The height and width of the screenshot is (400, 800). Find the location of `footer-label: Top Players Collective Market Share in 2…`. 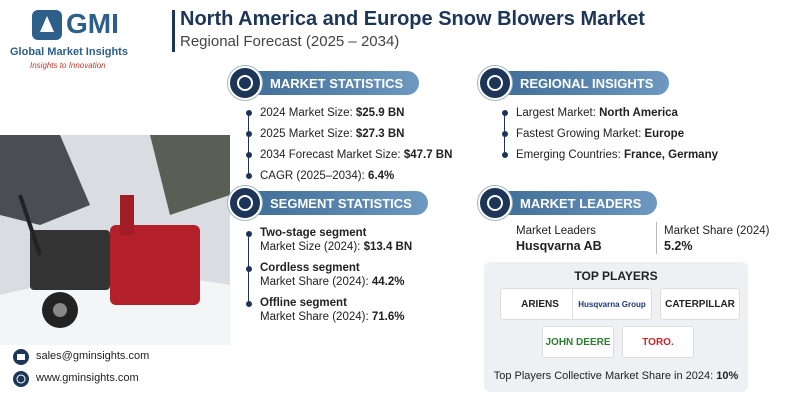

footer-label: Top Players Collective Market Share in 2… is located at coordinates (603, 376).